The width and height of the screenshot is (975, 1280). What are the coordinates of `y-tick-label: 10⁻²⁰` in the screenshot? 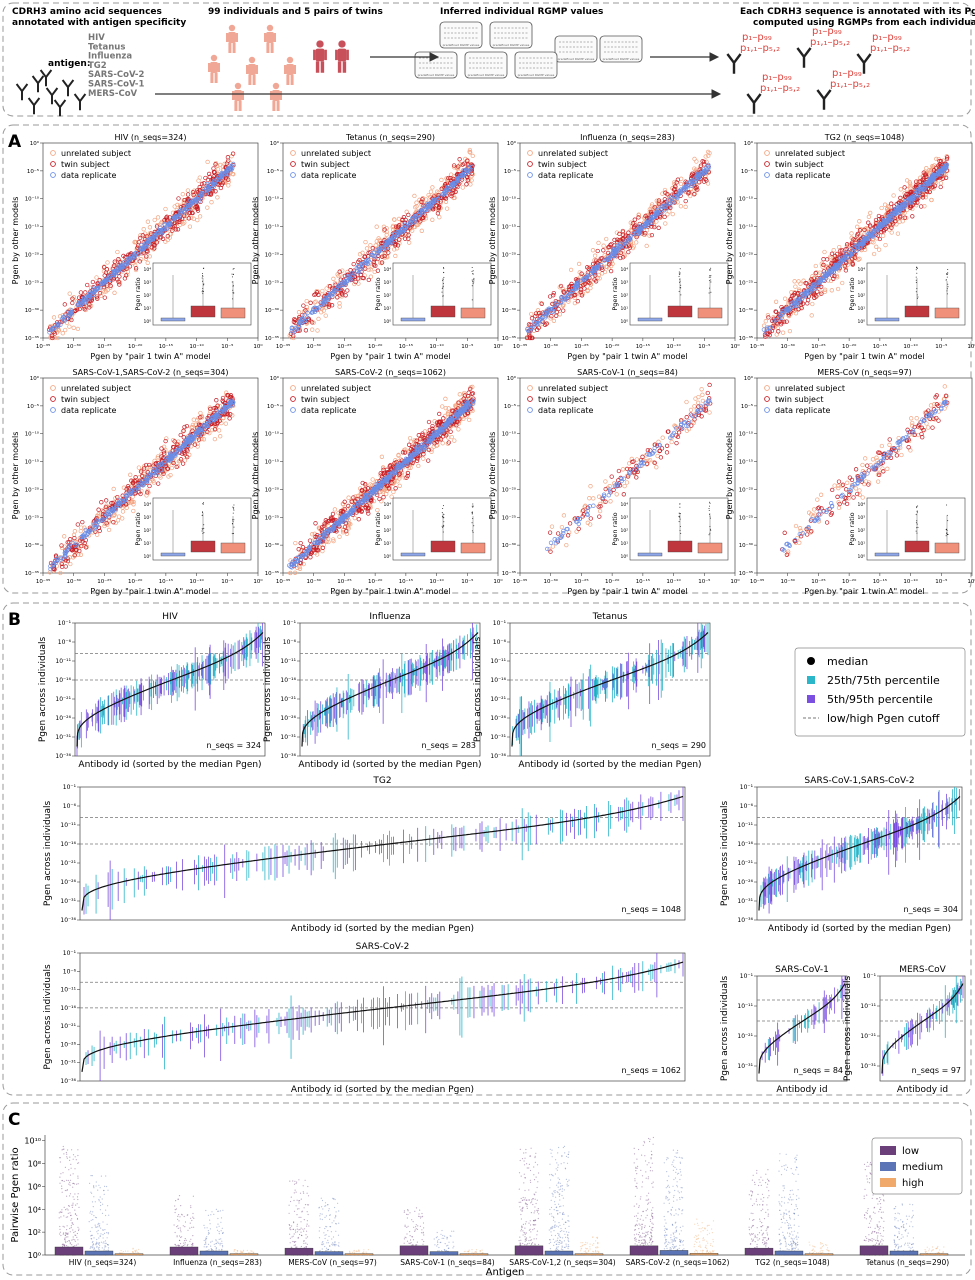 It's located at (509, 254).